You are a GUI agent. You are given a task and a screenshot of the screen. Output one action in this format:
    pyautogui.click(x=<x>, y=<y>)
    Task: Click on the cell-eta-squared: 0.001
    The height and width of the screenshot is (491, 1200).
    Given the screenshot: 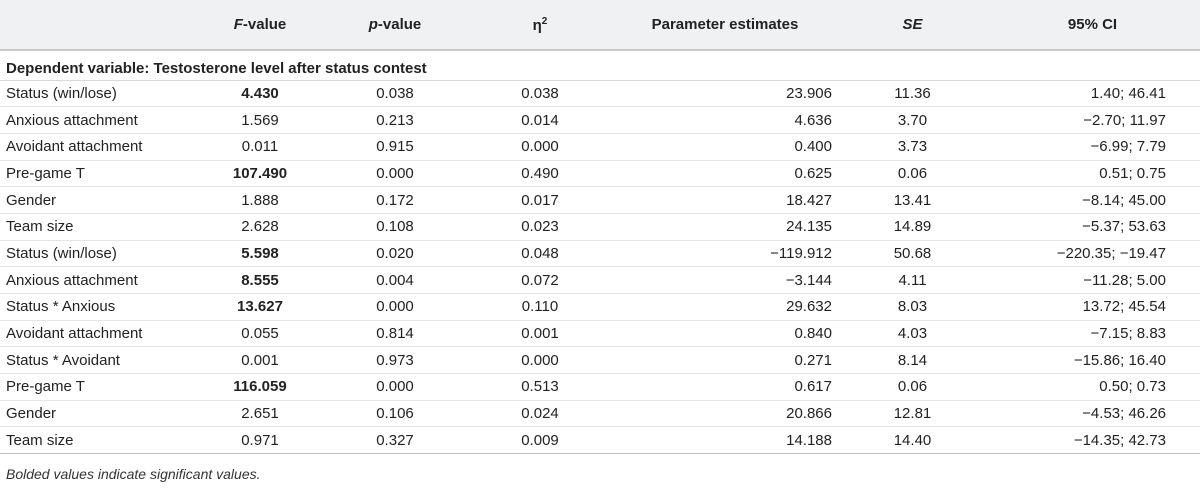 What is the action you would take?
    pyautogui.click(x=540, y=334)
    